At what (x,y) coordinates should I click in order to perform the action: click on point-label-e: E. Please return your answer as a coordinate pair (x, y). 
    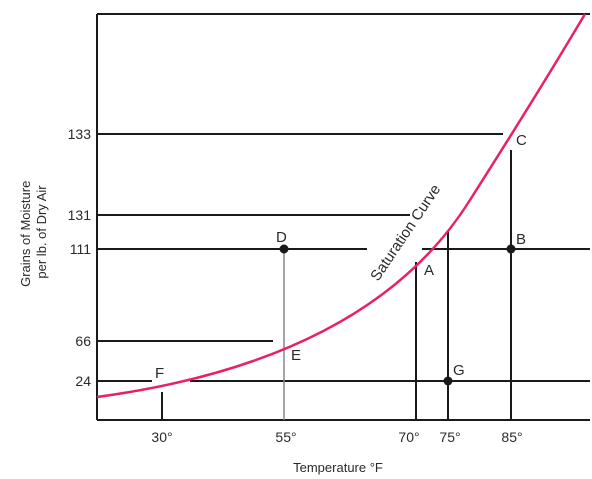
    Looking at the image, I should click on (296, 355).